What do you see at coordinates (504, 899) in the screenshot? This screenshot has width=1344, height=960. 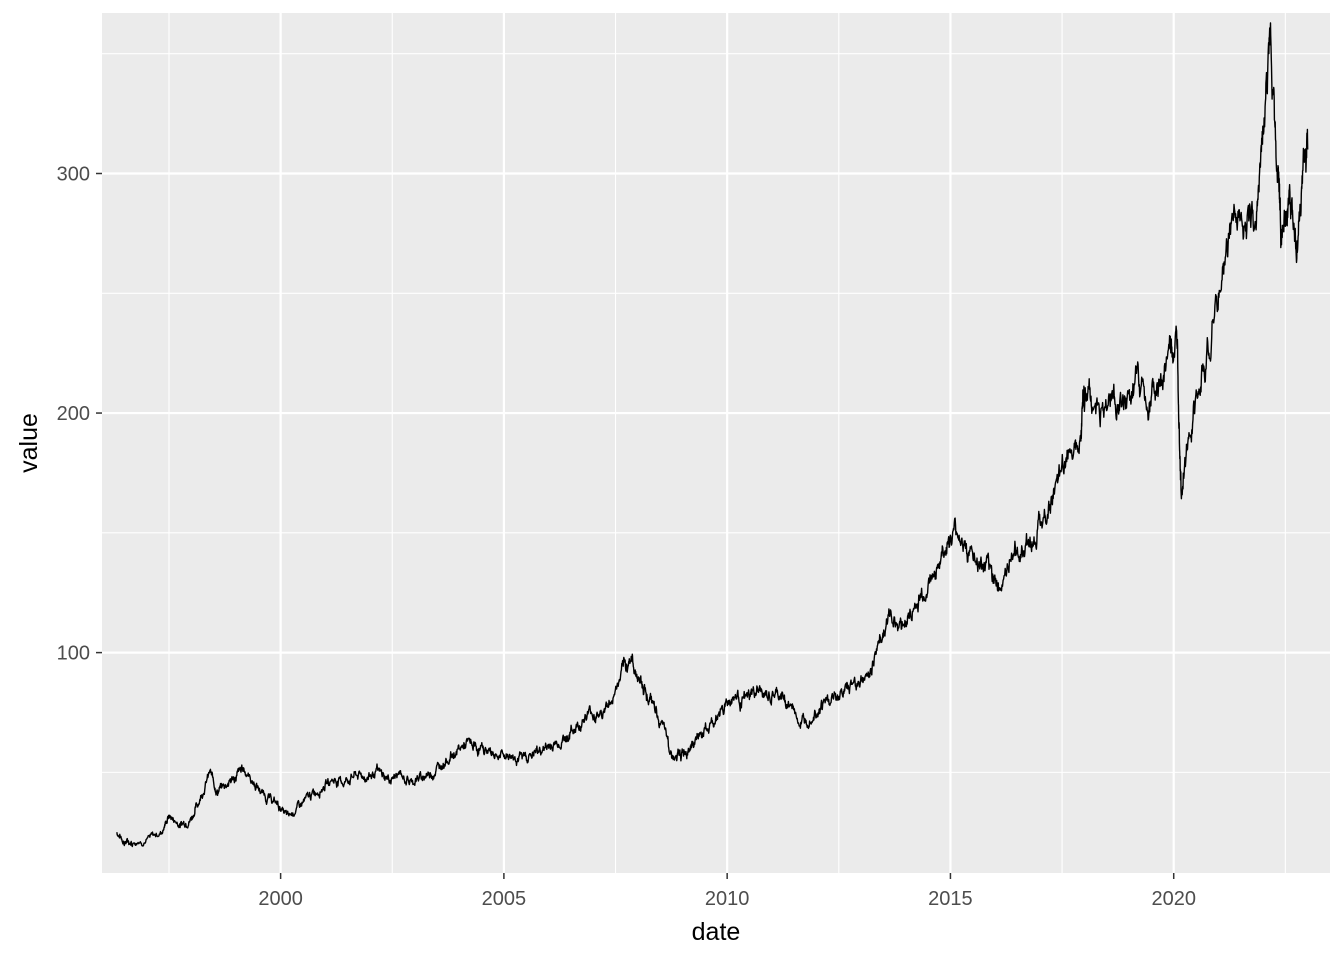 I see `x-tick-label: 2005` at bounding box center [504, 899].